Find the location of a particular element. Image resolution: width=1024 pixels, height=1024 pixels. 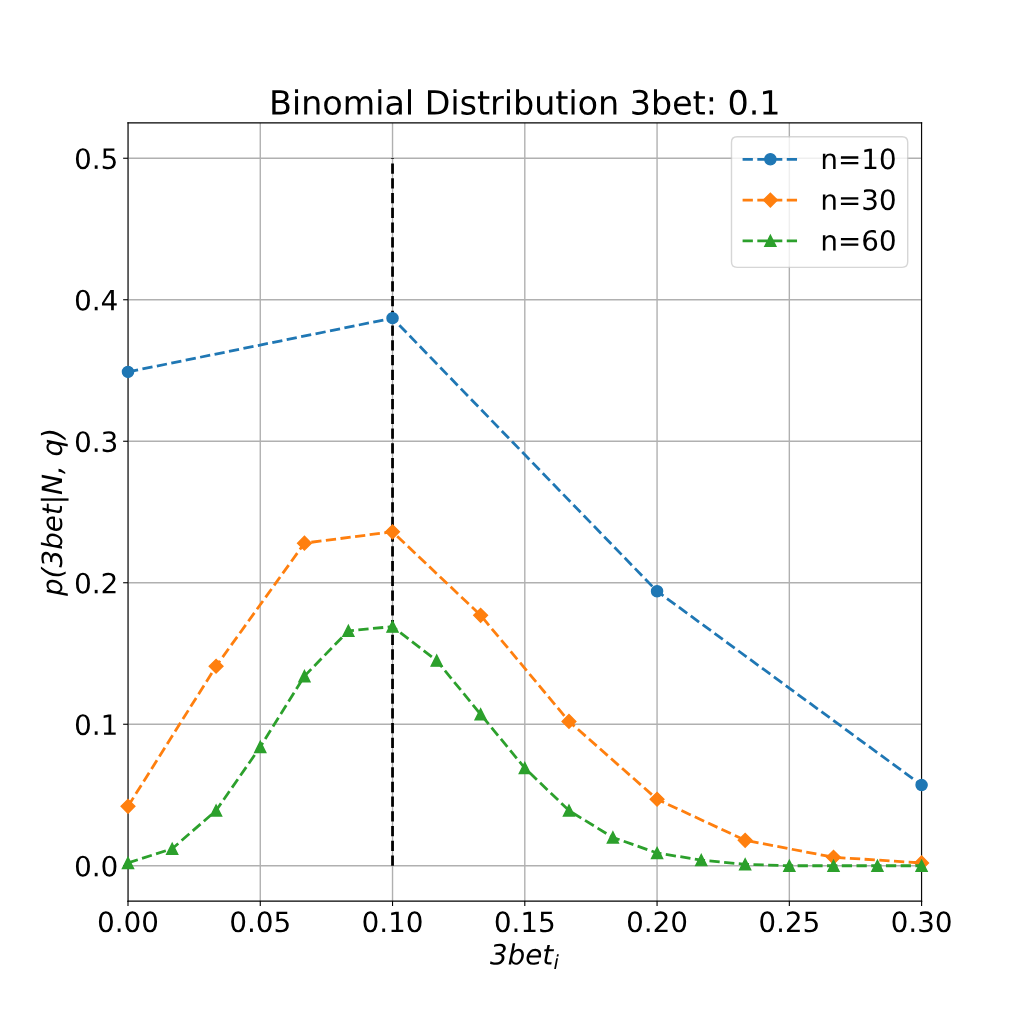

x-tick-label: 0.05 is located at coordinates (260, 922).